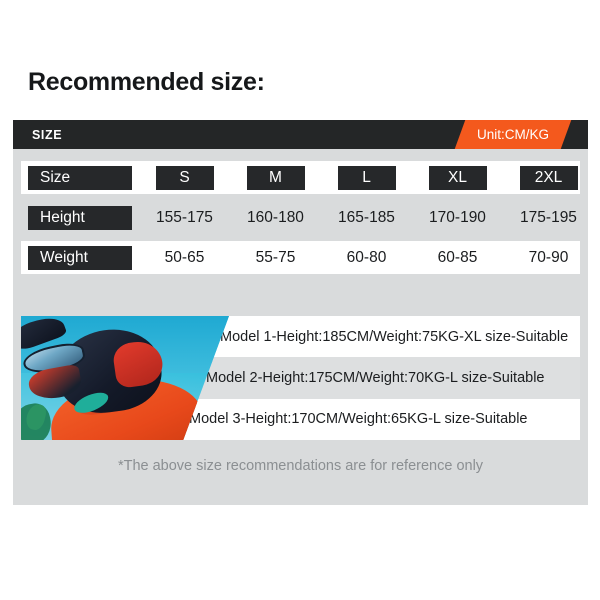 The width and height of the screenshot is (600, 600). What do you see at coordinates (548, 217) in the screenshot?
I see `height-value-2xl: 175-195` at bounding box center [548, 217].